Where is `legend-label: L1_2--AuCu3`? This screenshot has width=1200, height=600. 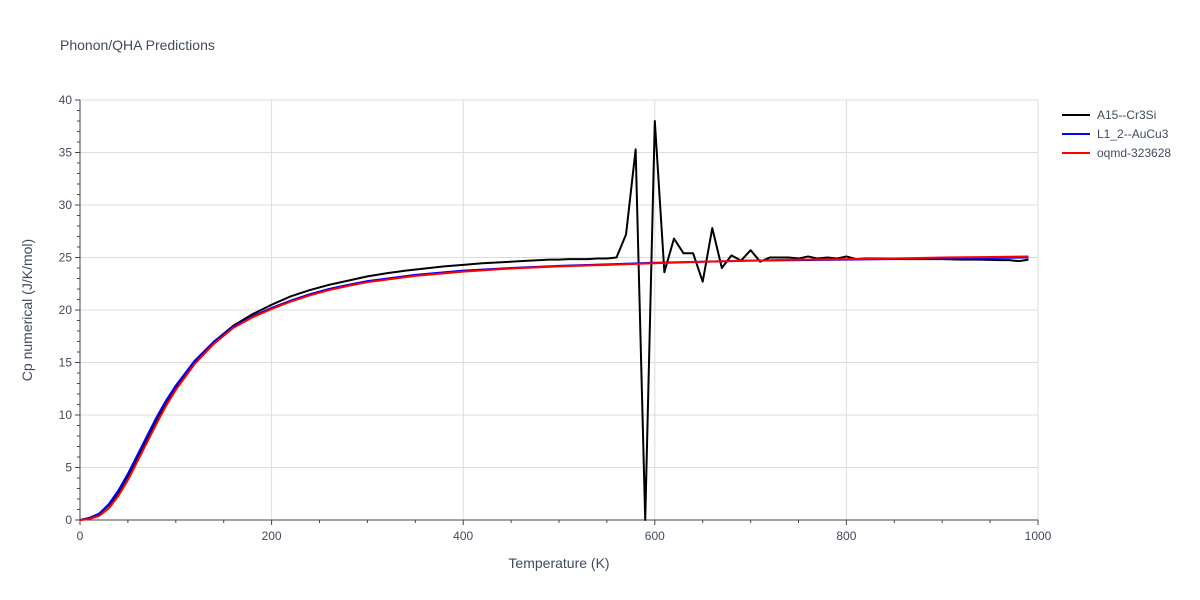
legend-label: L1_2--AuCu3 is located at coordinates (1133, 134).